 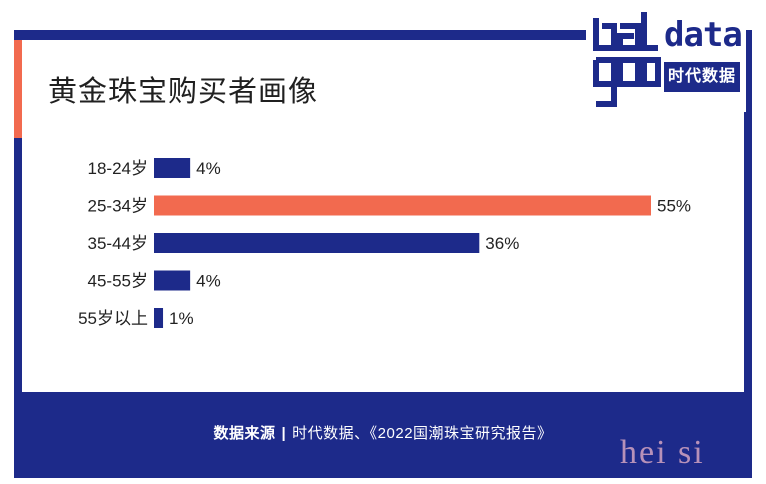 What do you see at coordinates (703, 35) in the screenshot?
I see `logo-wordmark: data` at bounding box center [703, 35].